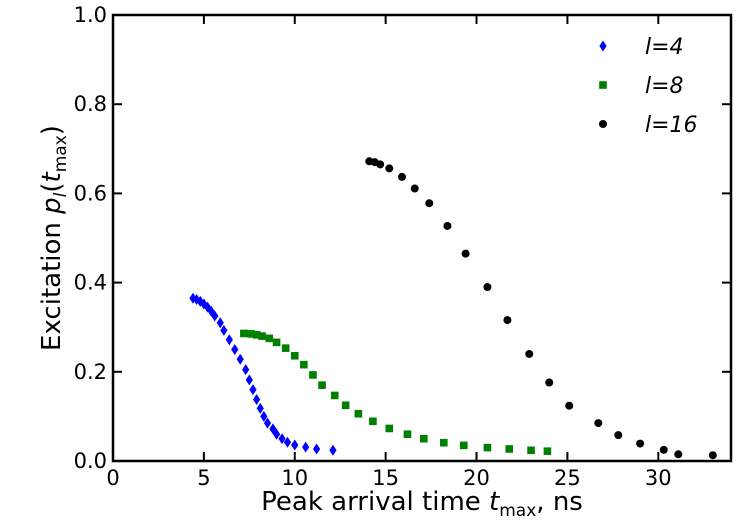 This screenshot has width=747, height=523. I want to click on x-tick-label: 20, so click(476, 478).